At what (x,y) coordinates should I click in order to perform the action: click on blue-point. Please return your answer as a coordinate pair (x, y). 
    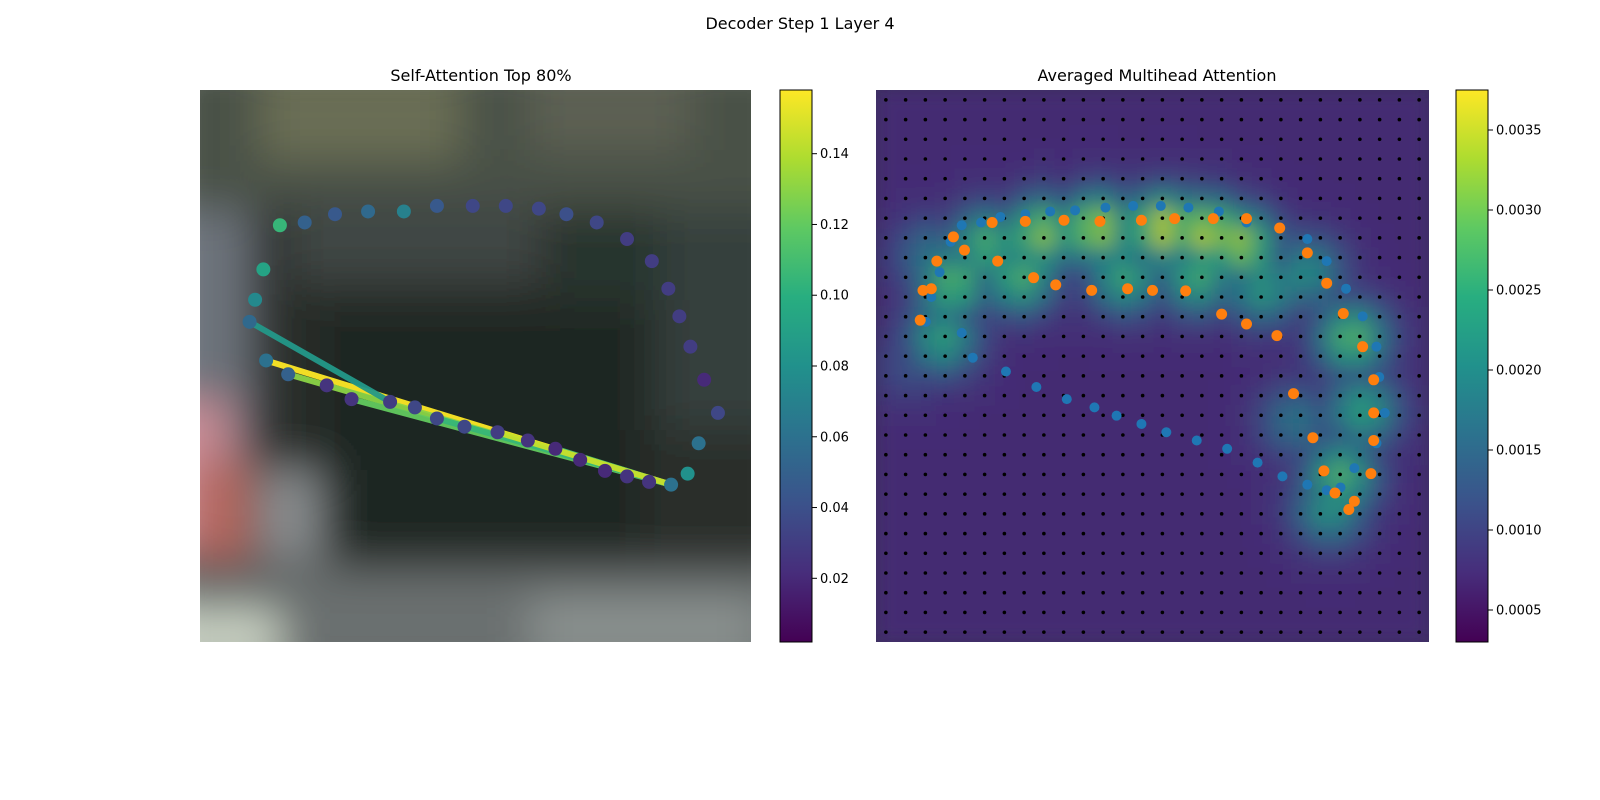
    Looking at the image, I should click on (1227, 448).